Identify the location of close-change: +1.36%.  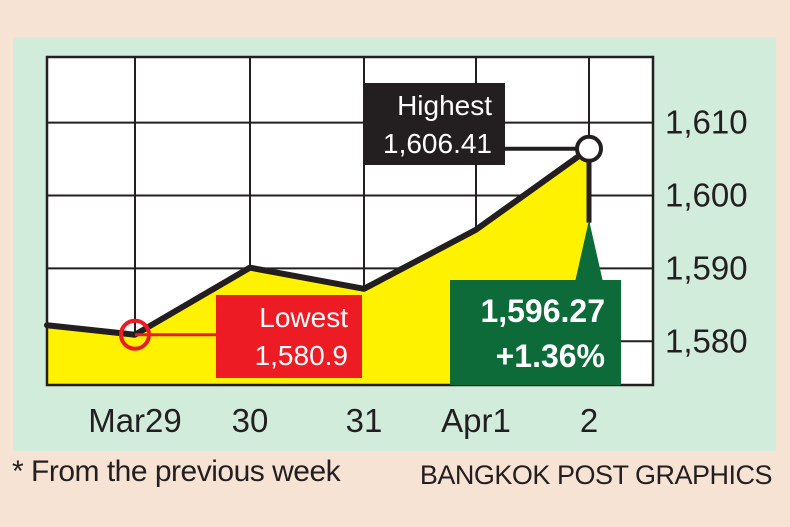
(550, 356).